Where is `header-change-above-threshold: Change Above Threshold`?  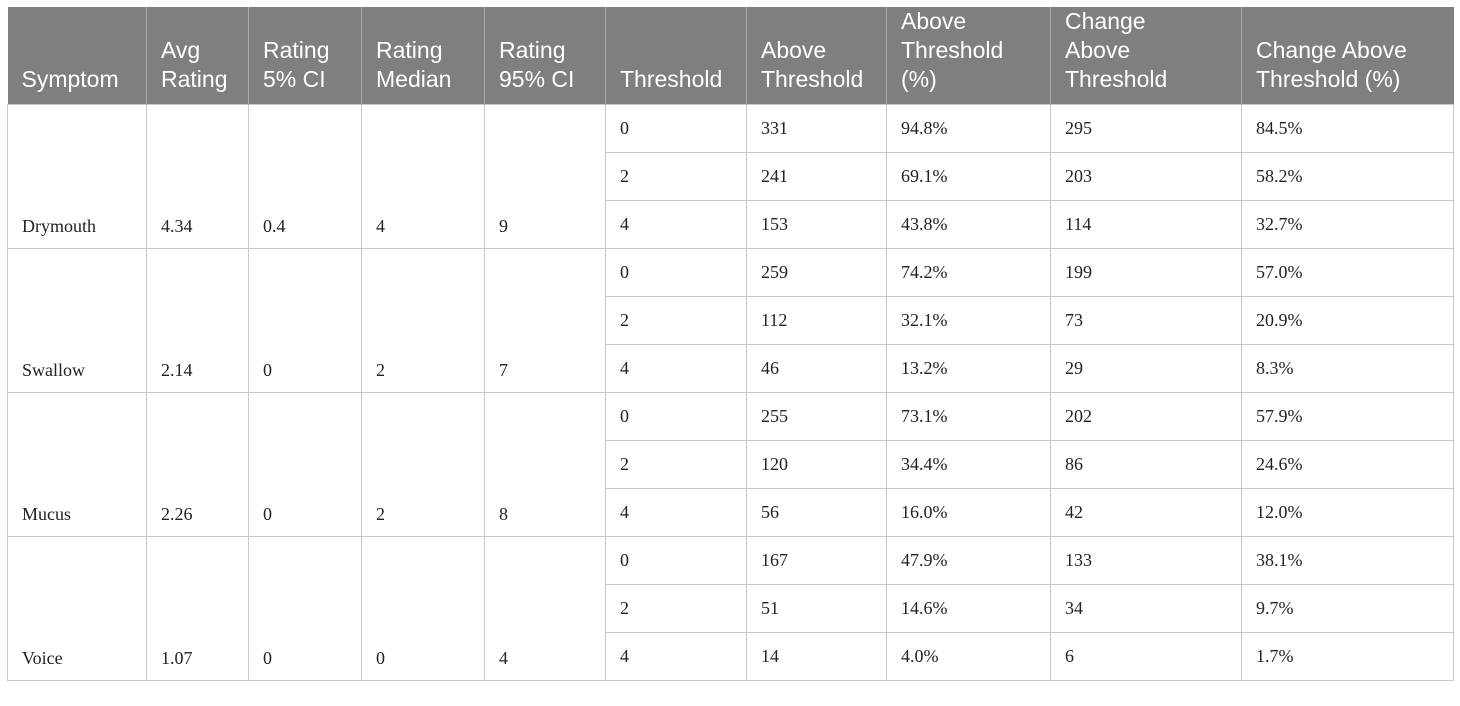
header-change-above-threshold: Change Above Threshold is located at coordinates (1146, 56).